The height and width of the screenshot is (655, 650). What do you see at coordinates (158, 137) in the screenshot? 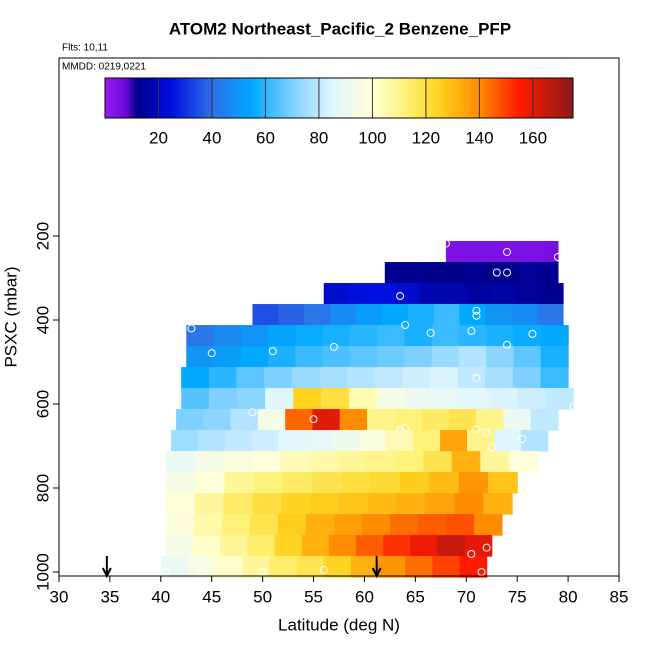
I see `colorbar-tick-label: 20` at bounding box center [158, 137].